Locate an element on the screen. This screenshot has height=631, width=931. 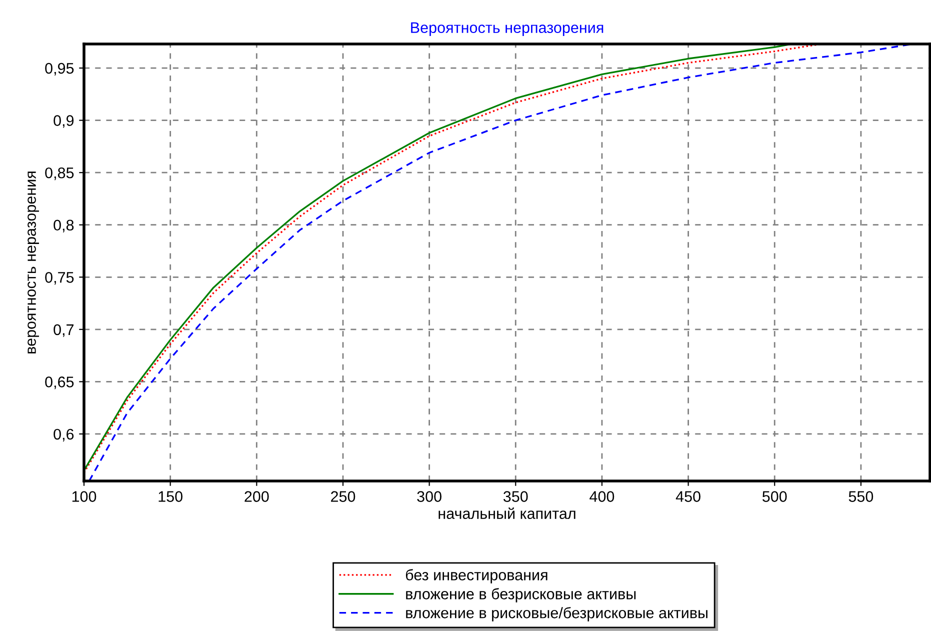
chart-title: Вероятность нерпазорения is located at coordinates (507, 29).